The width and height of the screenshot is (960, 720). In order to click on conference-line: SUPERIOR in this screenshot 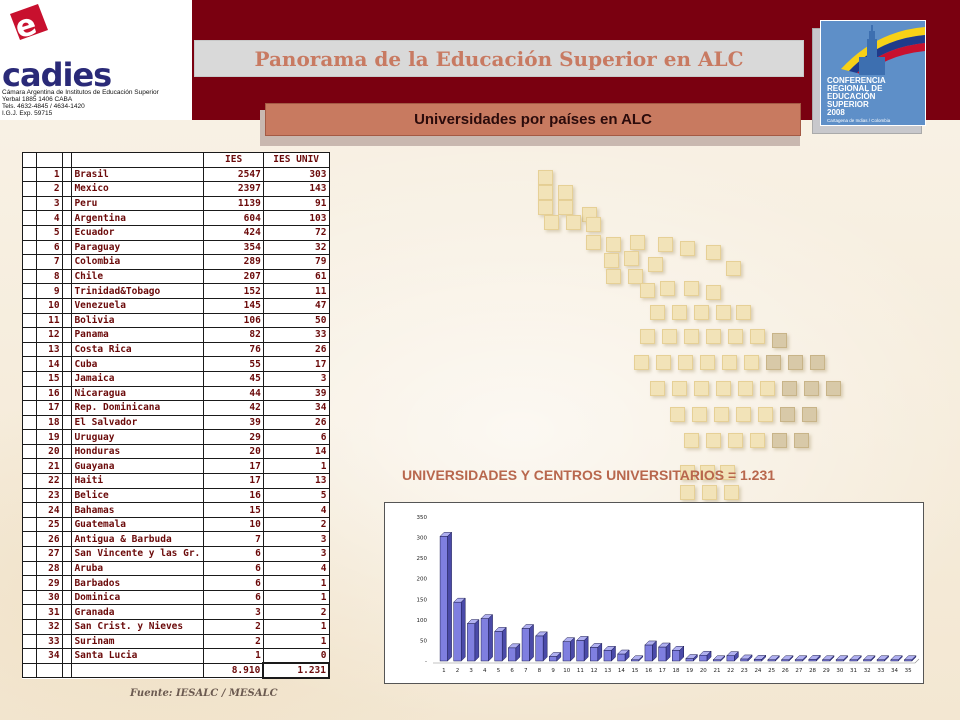, I will do `click(848, 104)`.